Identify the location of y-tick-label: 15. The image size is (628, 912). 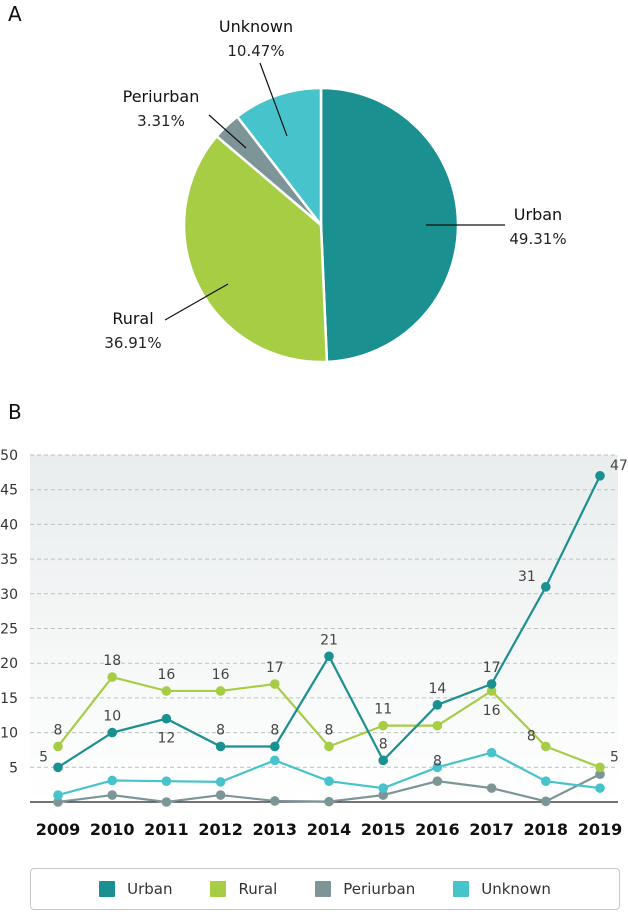
(9, 699).